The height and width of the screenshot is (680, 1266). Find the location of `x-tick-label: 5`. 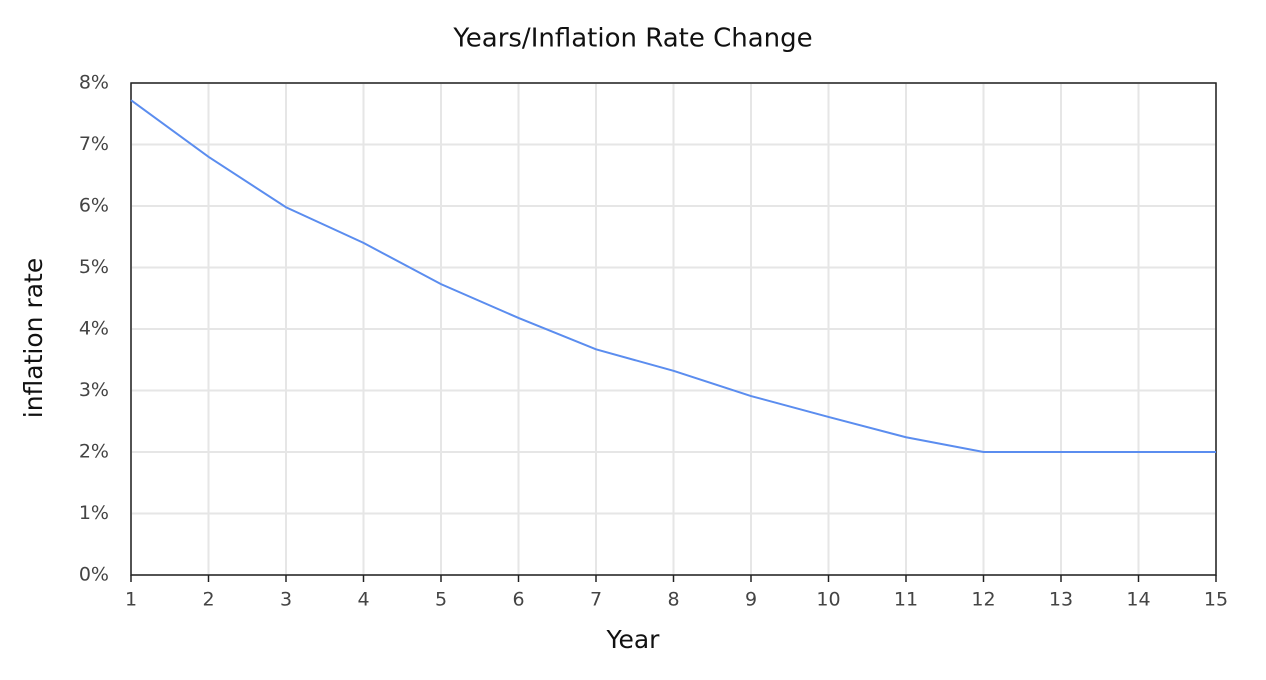

x-tick-label: 5 is located at coordinates (441, 600).